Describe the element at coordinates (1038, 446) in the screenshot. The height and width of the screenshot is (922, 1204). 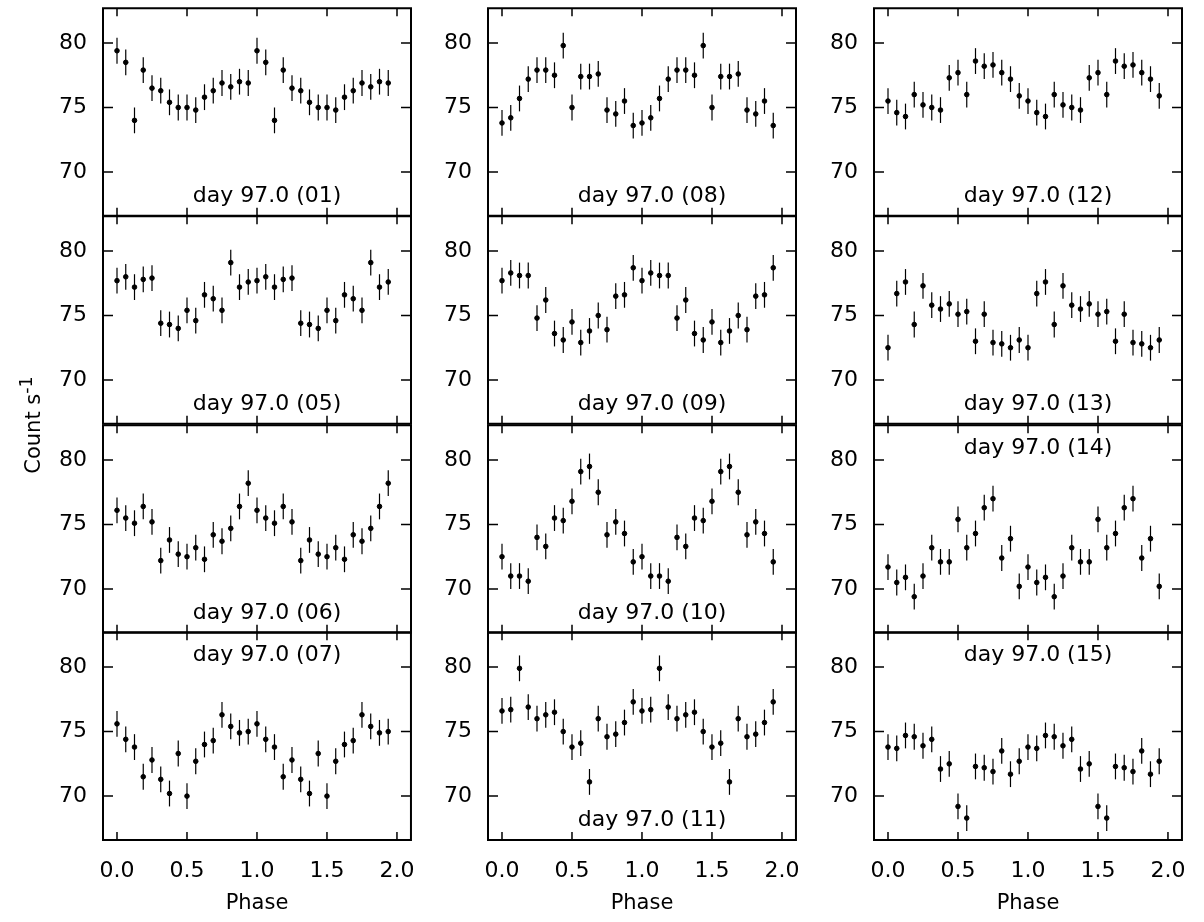
I see `annotation: day 97.0 (14)` at that location.